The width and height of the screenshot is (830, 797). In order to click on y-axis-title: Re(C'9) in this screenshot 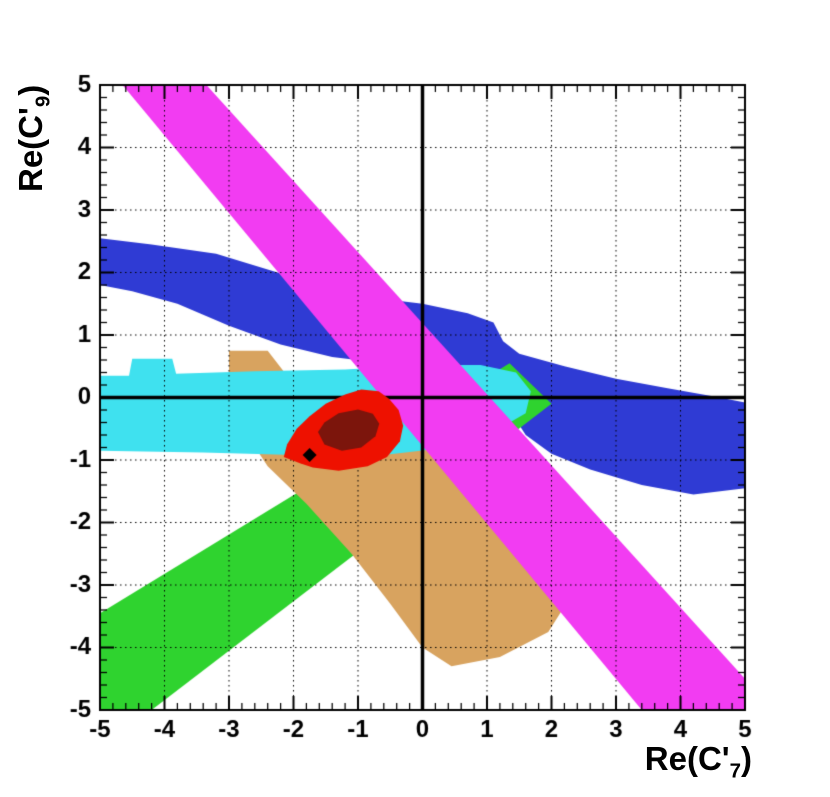, I will do `click(33, 138)`.